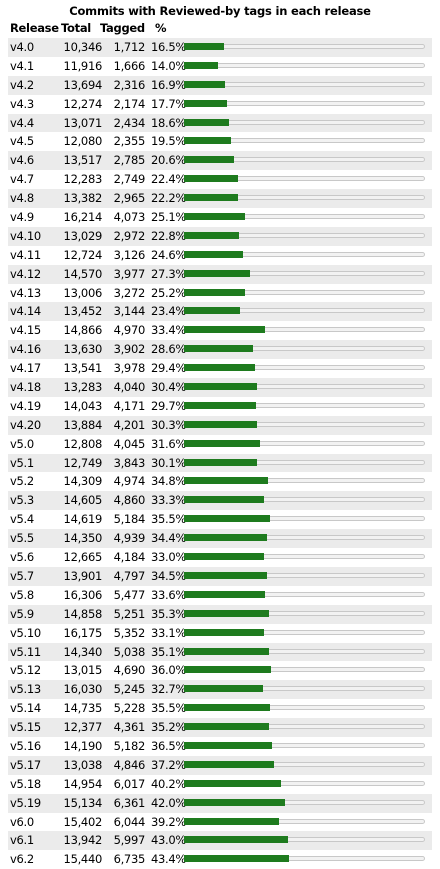  Describe the element at coordinates (168, 651) in the screenshot. I see `percent-cell: 35.1%` at that location.